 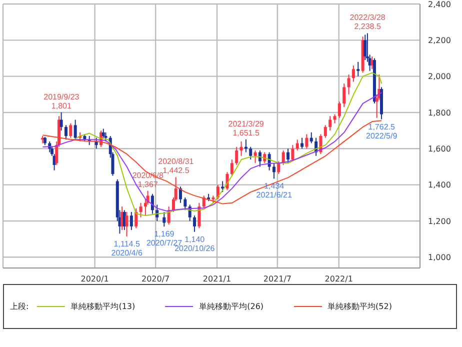 I want to click on legend-title: 上段:, so click(x=19, y=306).